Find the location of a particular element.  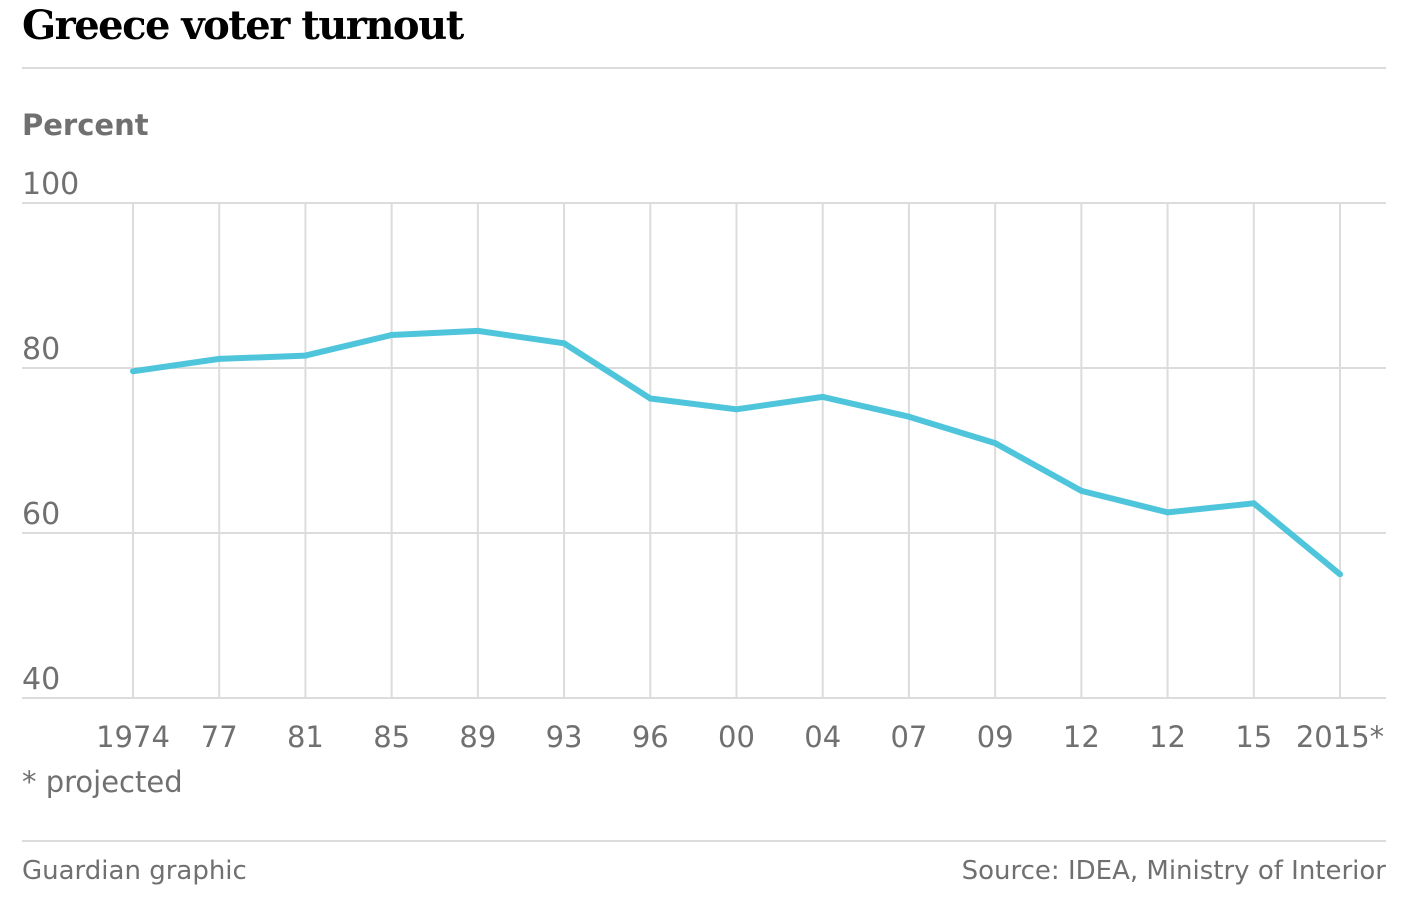

footnote: * projected is located at coordinates (102, 782).